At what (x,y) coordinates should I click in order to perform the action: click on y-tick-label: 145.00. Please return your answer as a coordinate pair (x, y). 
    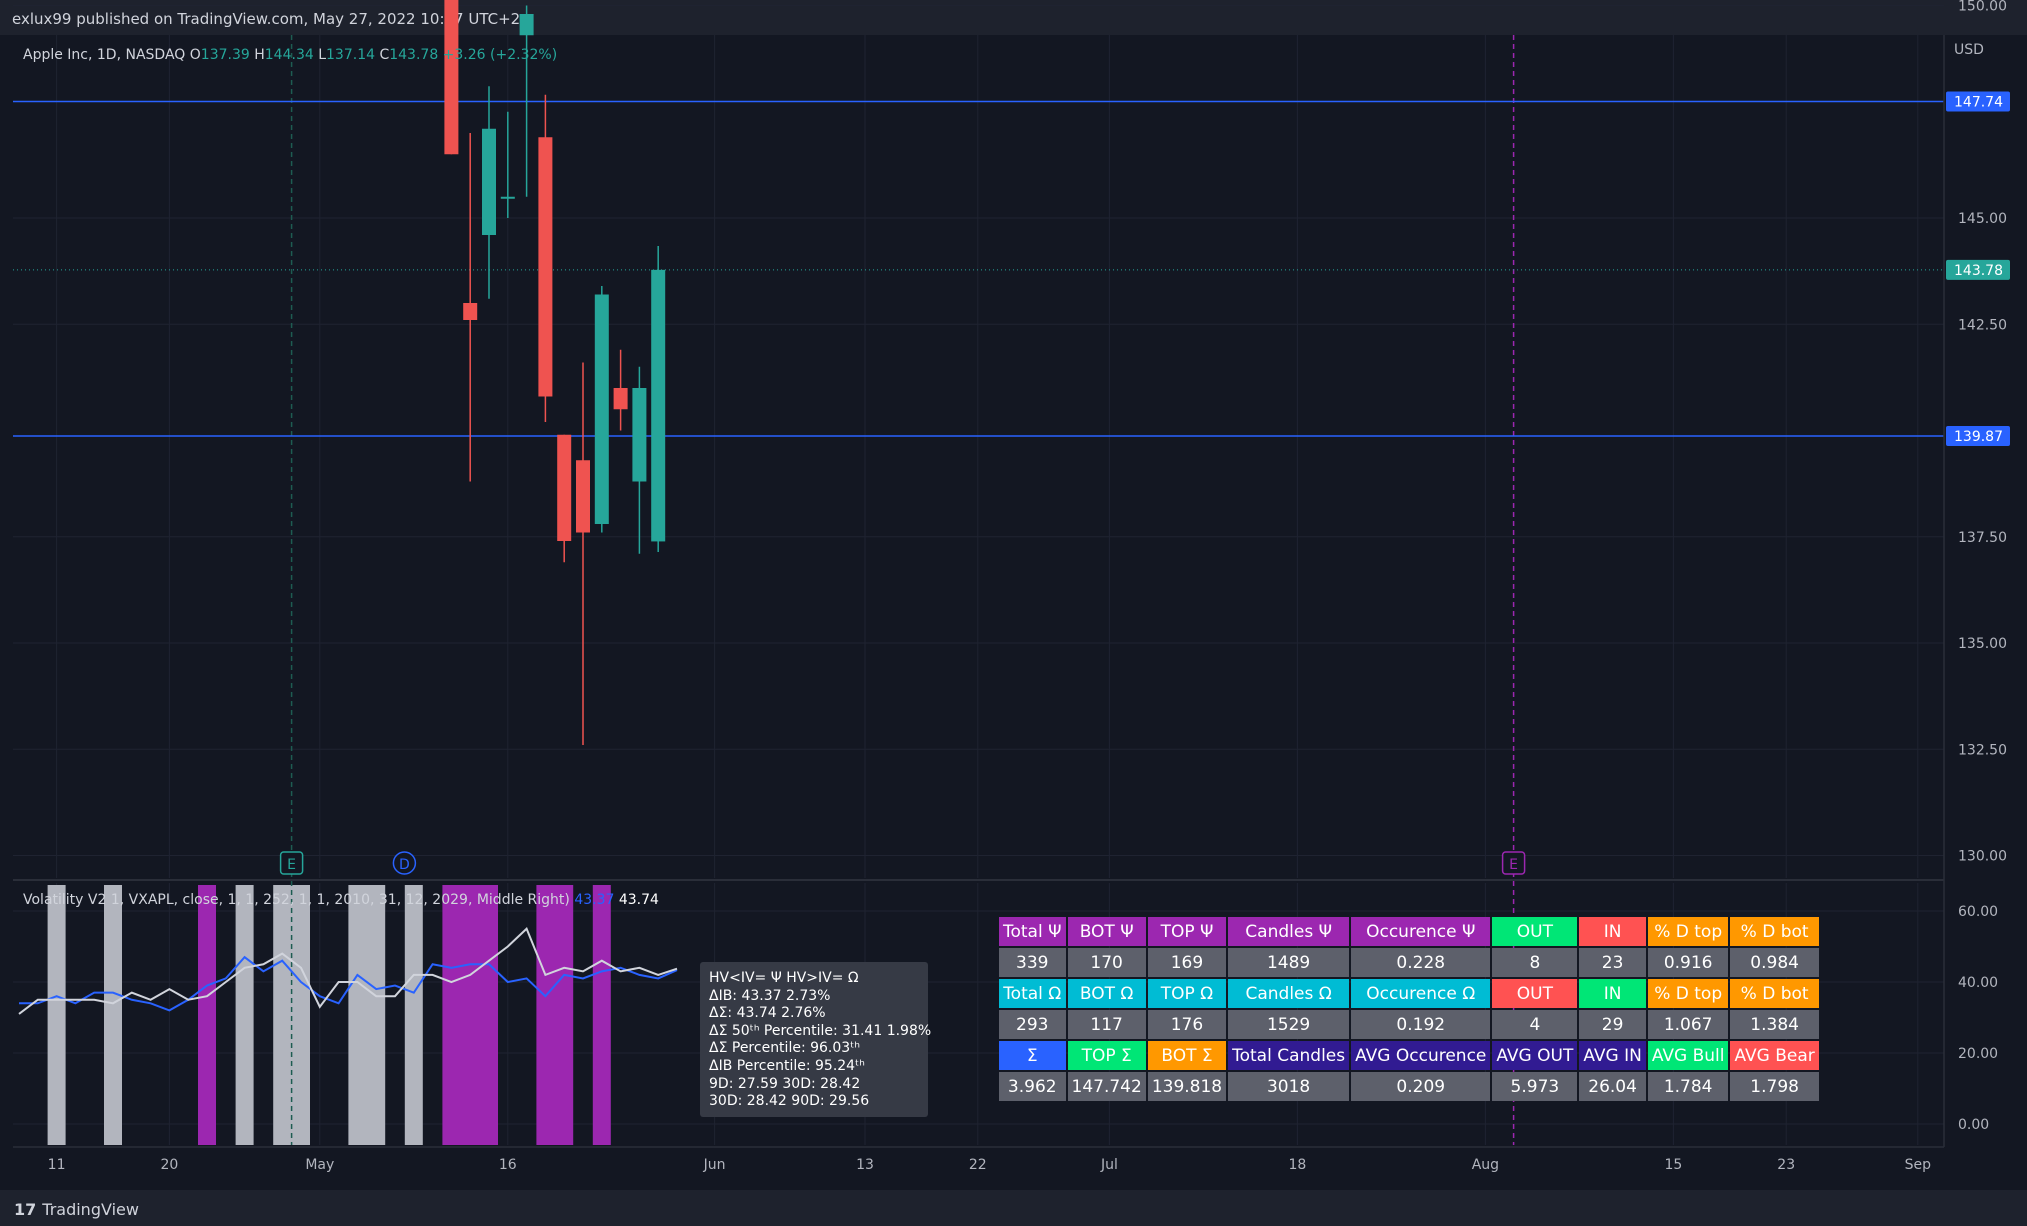
    Looking at the image, I should click on (1982, 219).